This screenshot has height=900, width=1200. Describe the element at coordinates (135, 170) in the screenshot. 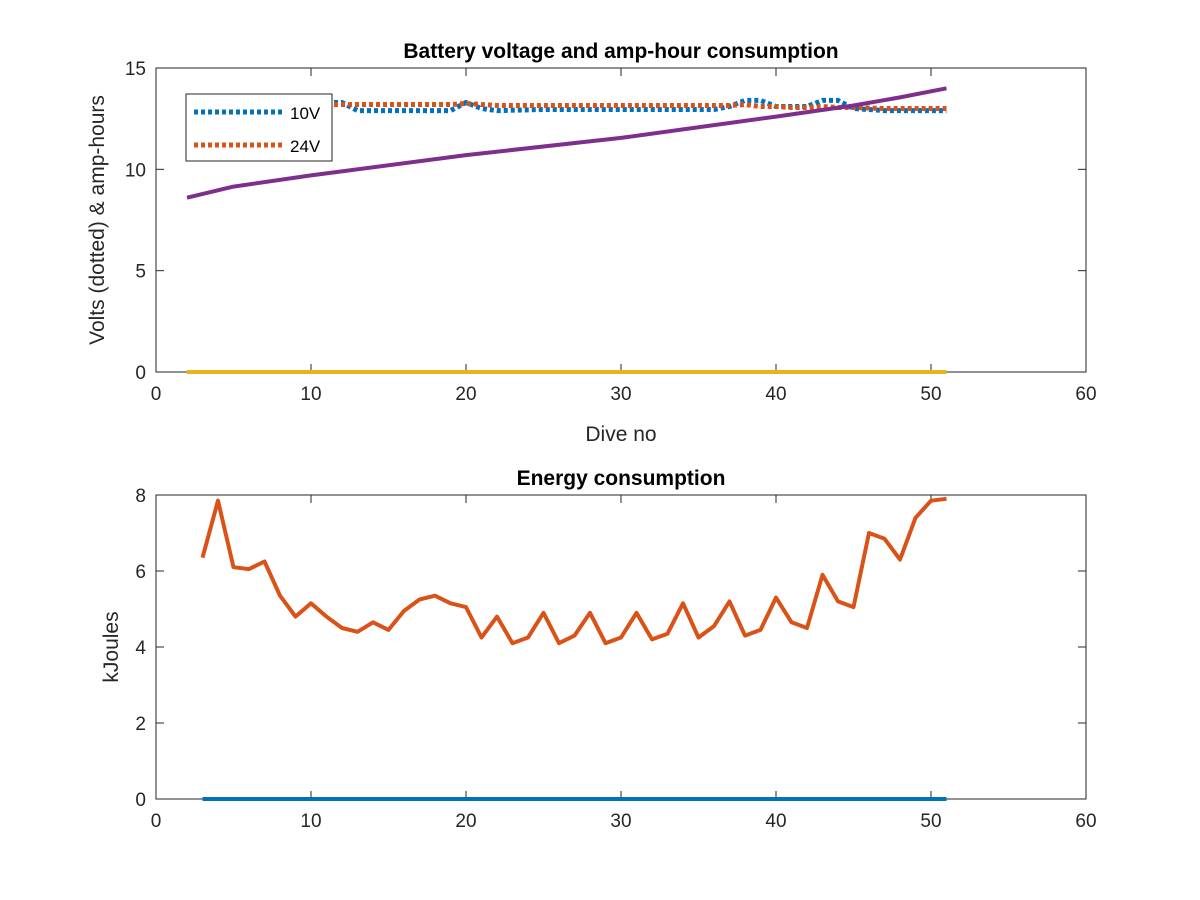

I see `top-y-tick-label: 10` at that location.